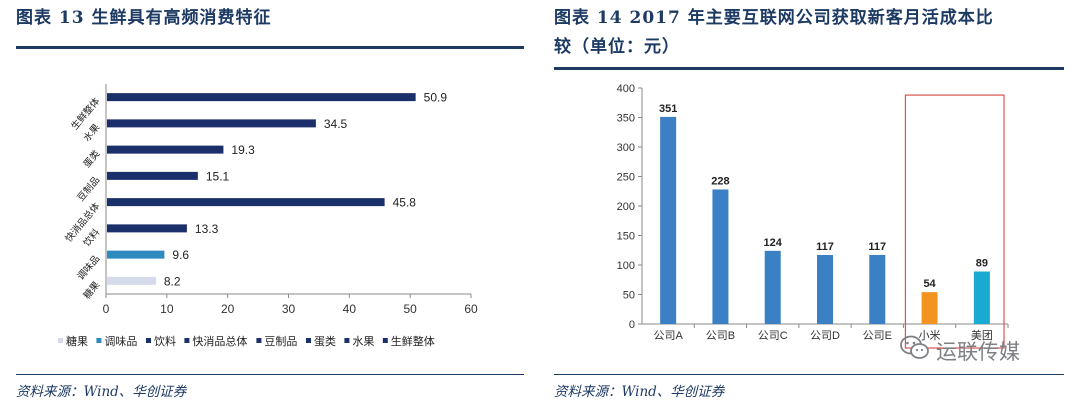  Describe the element at coordinates (626, 178) in the screenshot. I see `y-tick-label: 250` at that location.